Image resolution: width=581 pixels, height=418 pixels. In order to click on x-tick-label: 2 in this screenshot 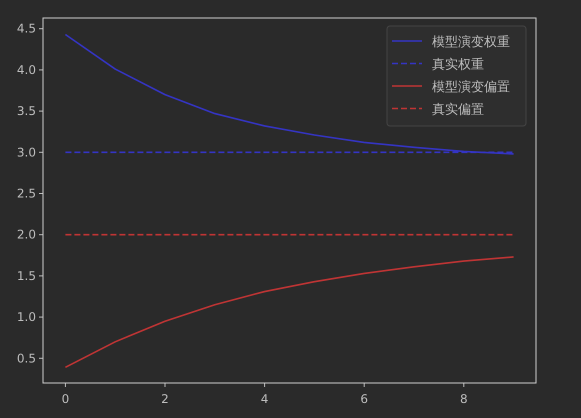, I will do `click(165, 399)`.